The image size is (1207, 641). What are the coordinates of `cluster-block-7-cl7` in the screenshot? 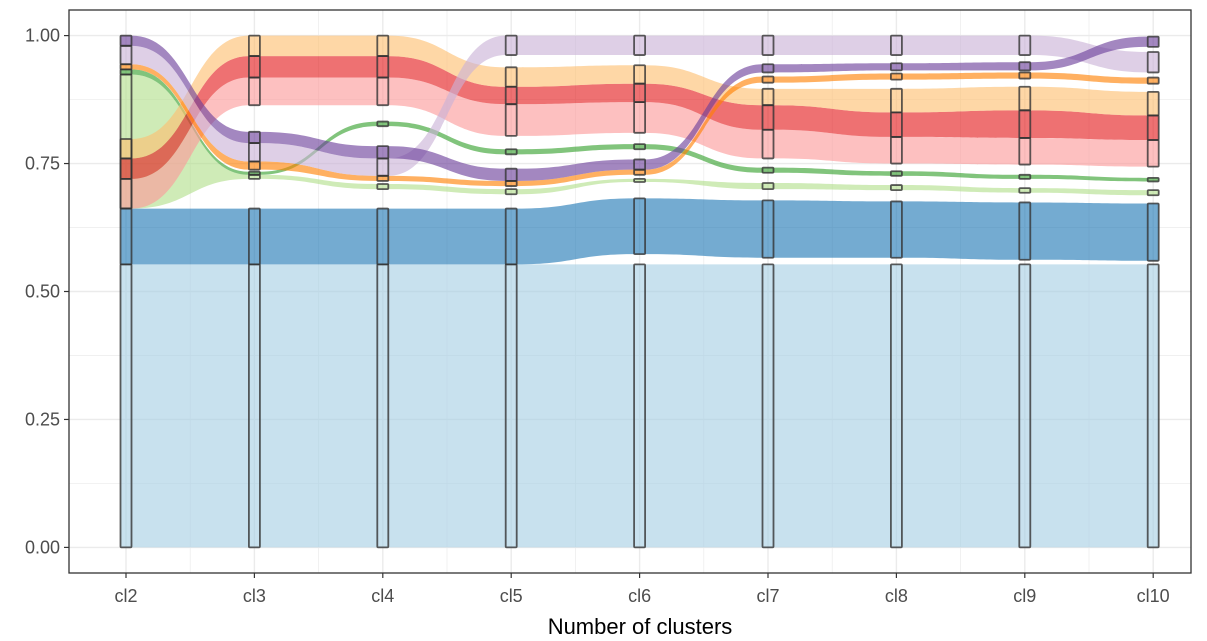 It's located at (768, 79).